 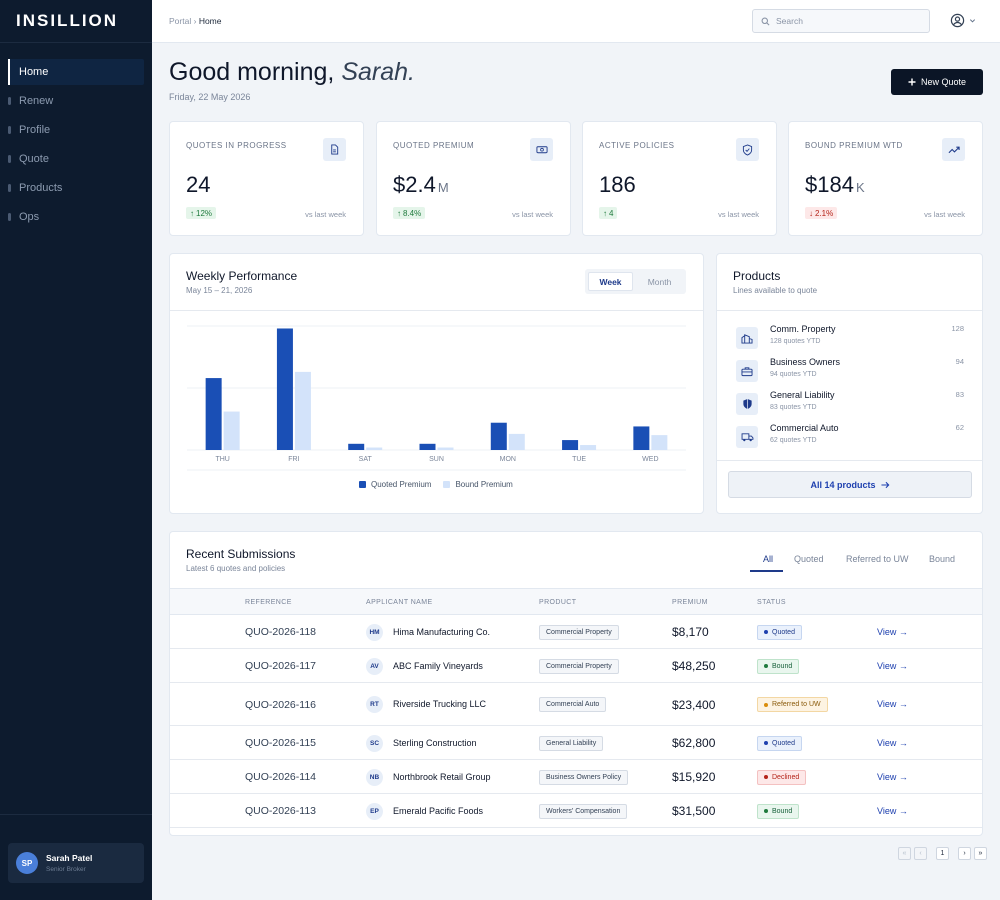 What do you see at coordinates (199, 185) in the screenshot?
I see `kpi-value: 24` at bounding box center [199, 185].